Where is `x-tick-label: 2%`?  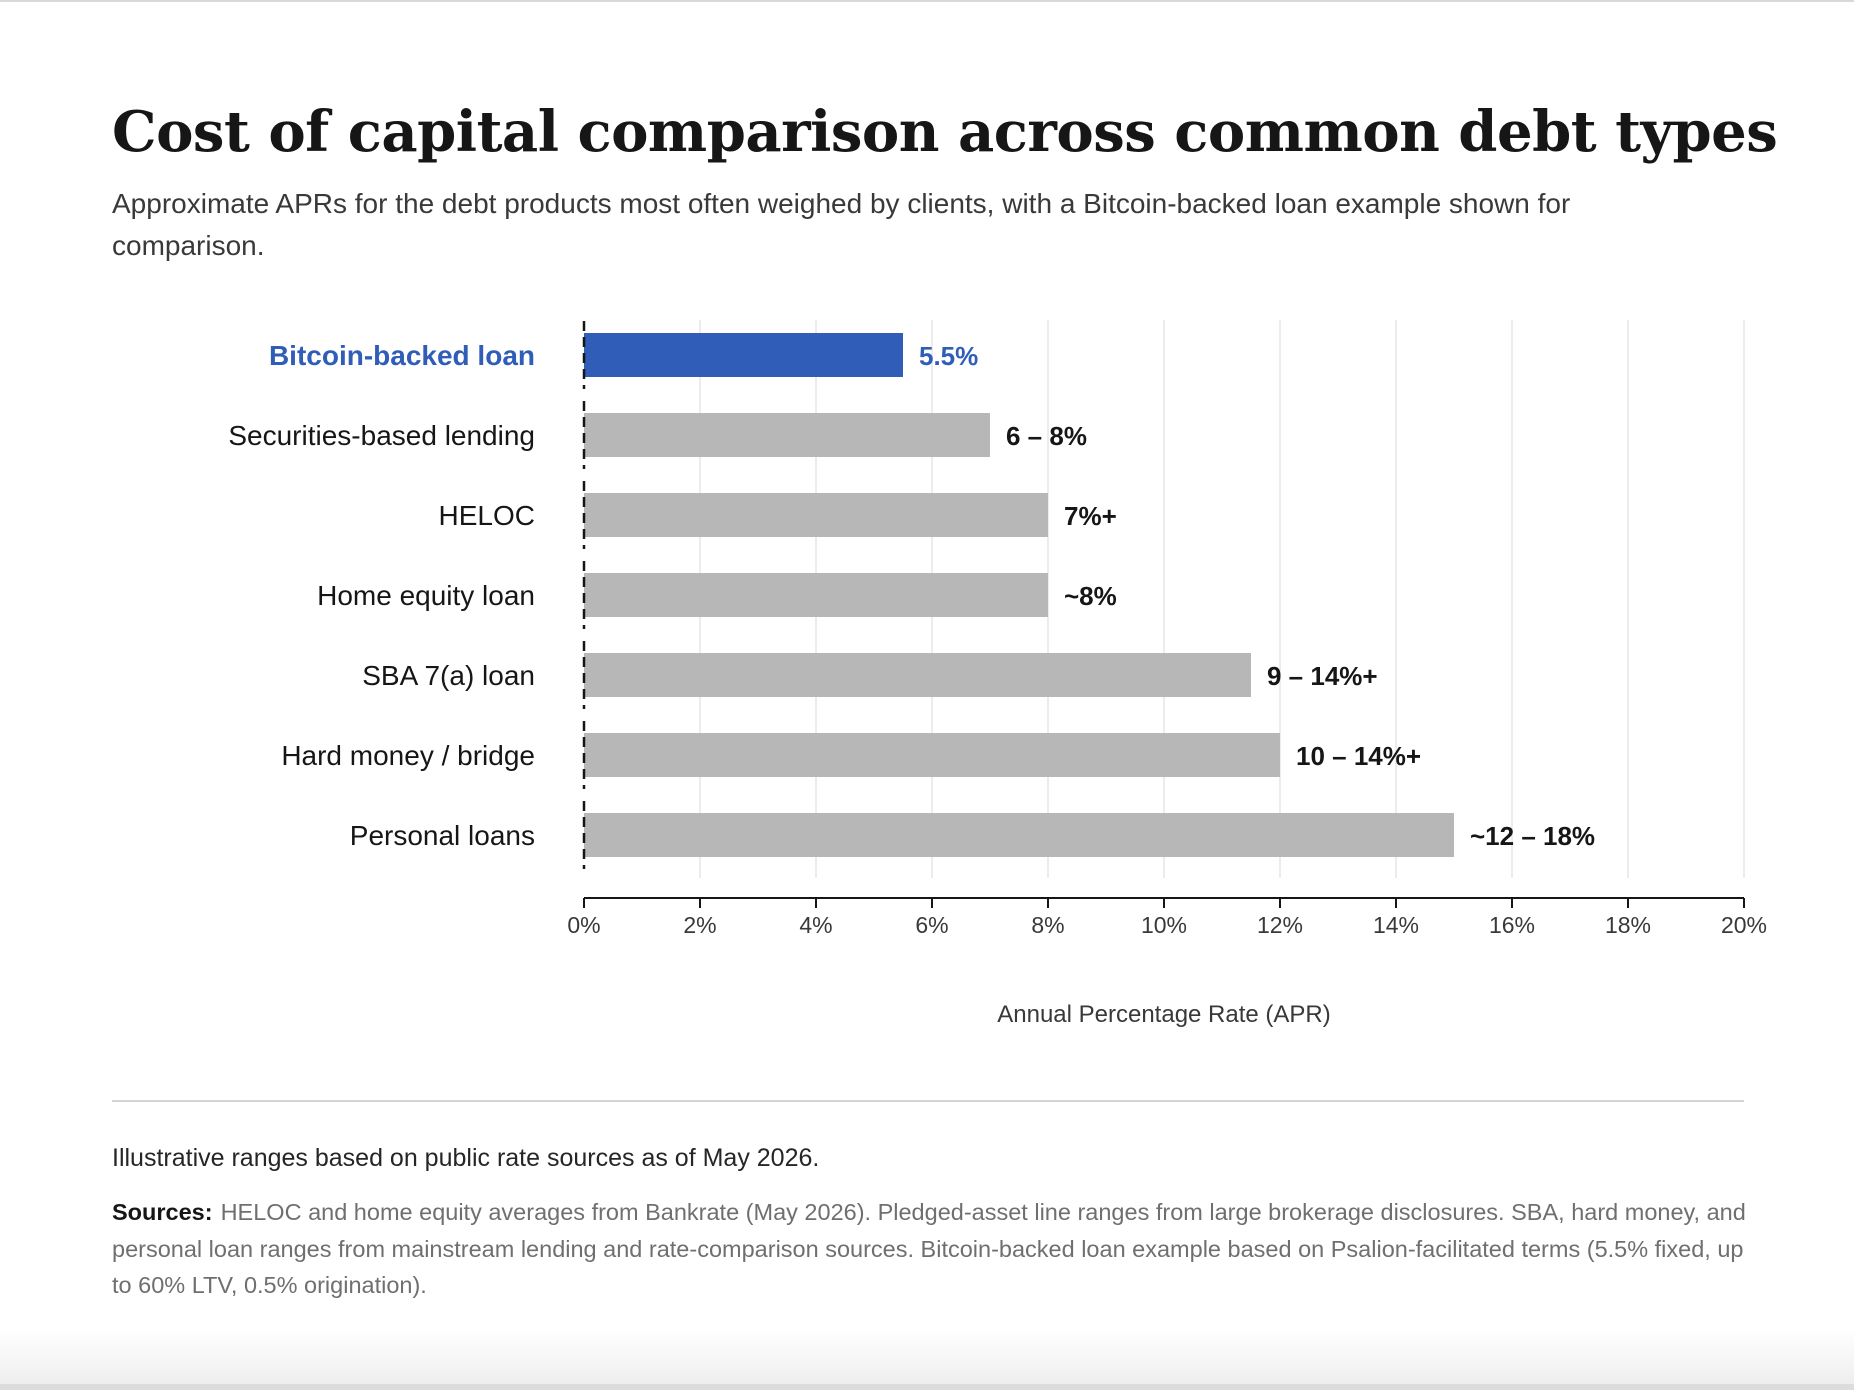
x-tick-label: 2% is located at coordinates (699, 925).